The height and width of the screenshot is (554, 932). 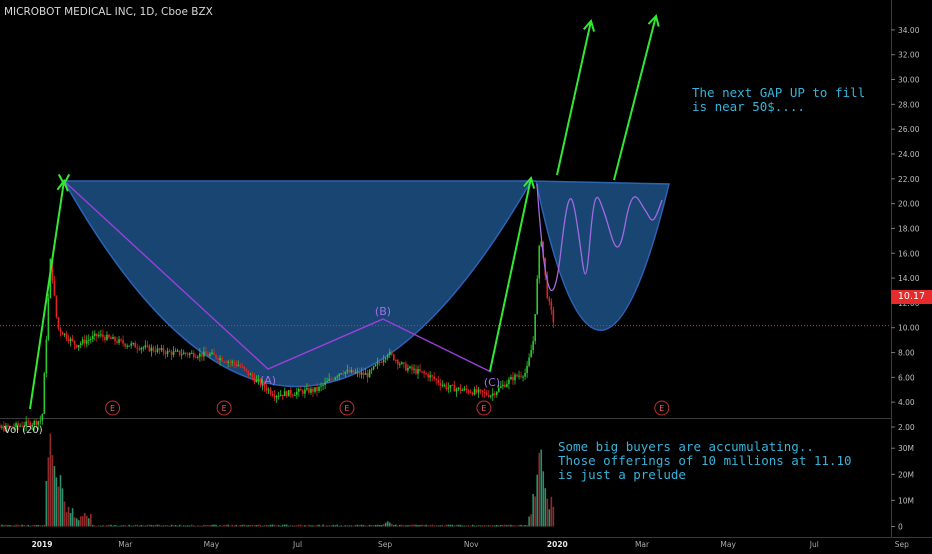 What do you see at coordinates (909, 228) in the screenshot?
I see `price-tick-label: 18.00` at bounding box center [909, 228].